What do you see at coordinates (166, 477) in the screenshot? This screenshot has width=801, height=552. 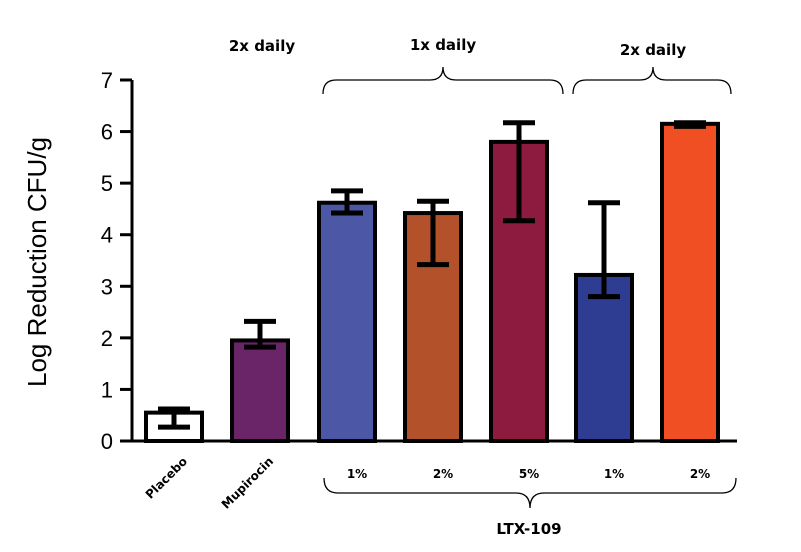 I see `category-label-0: Placebo` at bounding box center [166, 477].